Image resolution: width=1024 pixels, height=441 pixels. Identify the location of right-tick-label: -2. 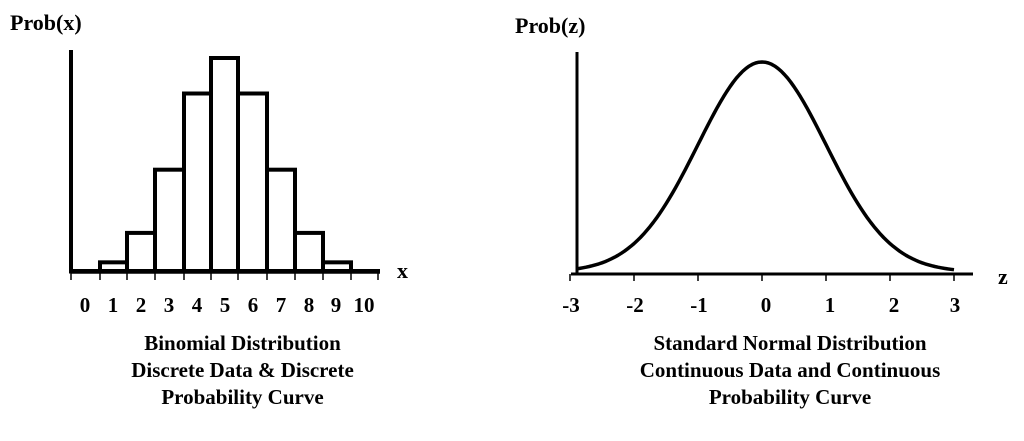
(635, 305).